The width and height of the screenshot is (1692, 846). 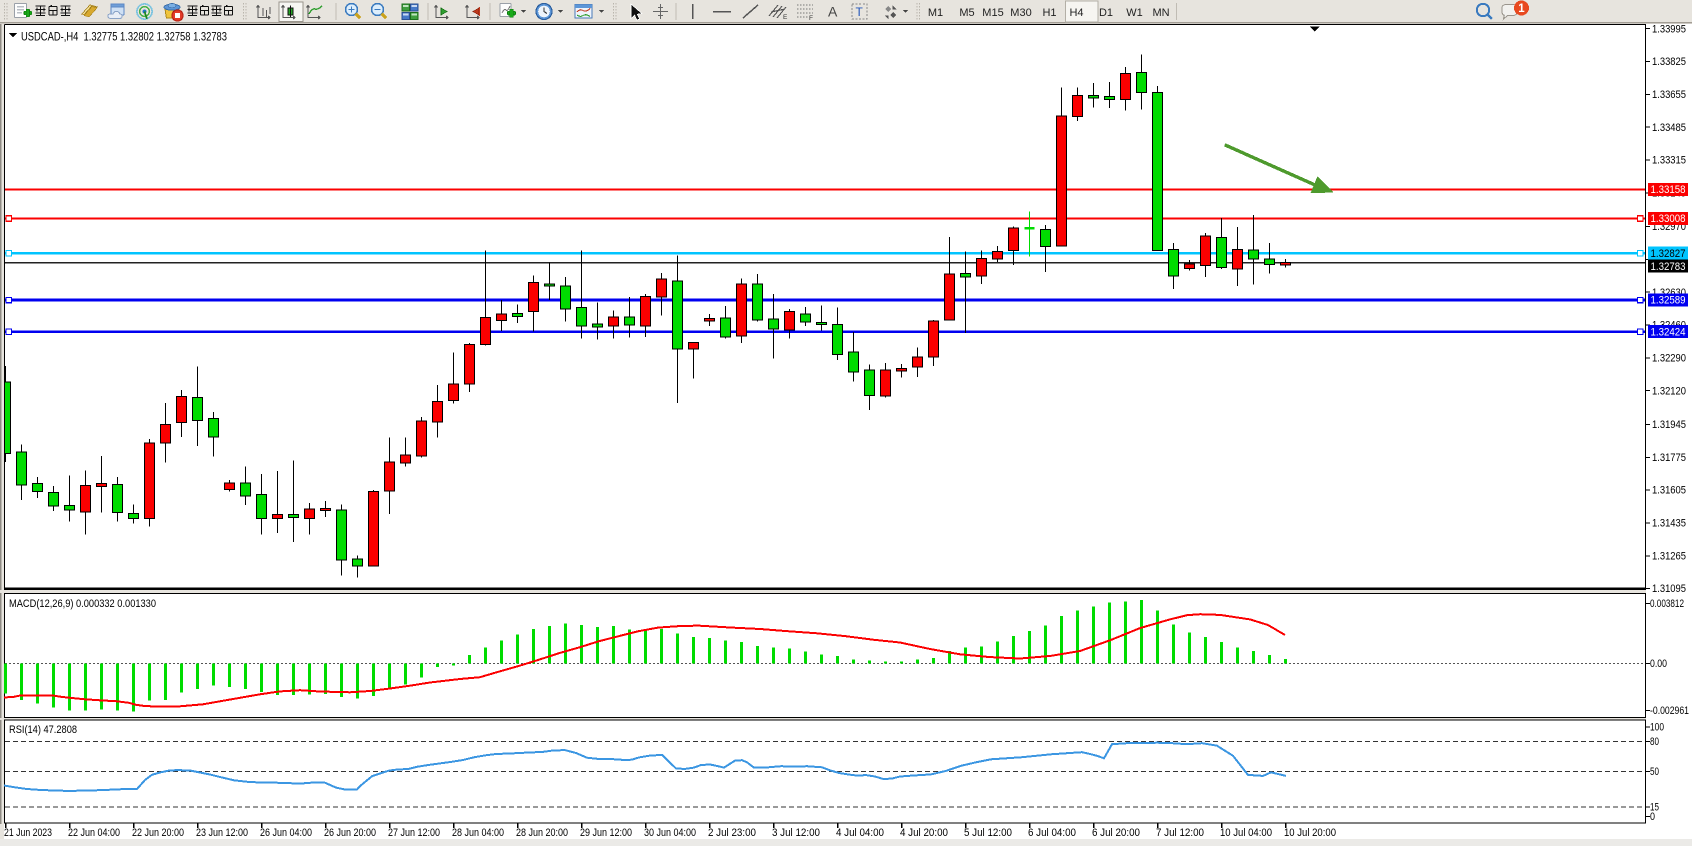 What do you see at coordinates (1180, 833) in the screenshot?
I see `svg-text: 7 Jul 12:00` at bounding box center [1180, 833].